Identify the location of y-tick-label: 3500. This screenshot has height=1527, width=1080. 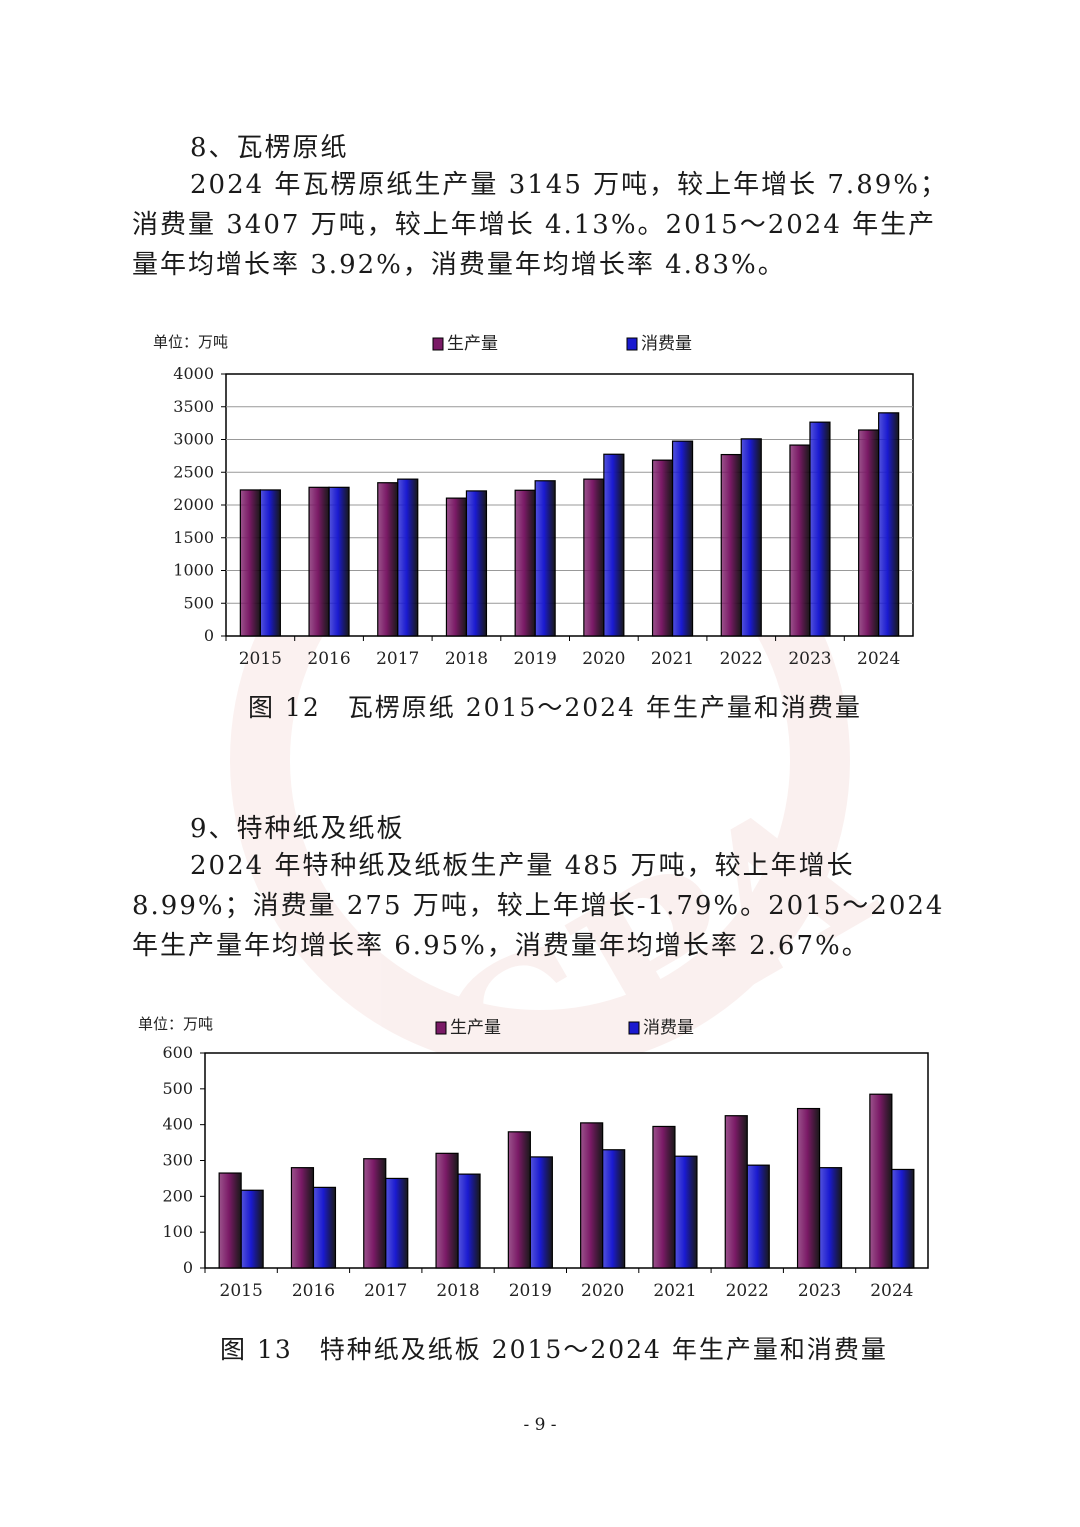
(193, 406).